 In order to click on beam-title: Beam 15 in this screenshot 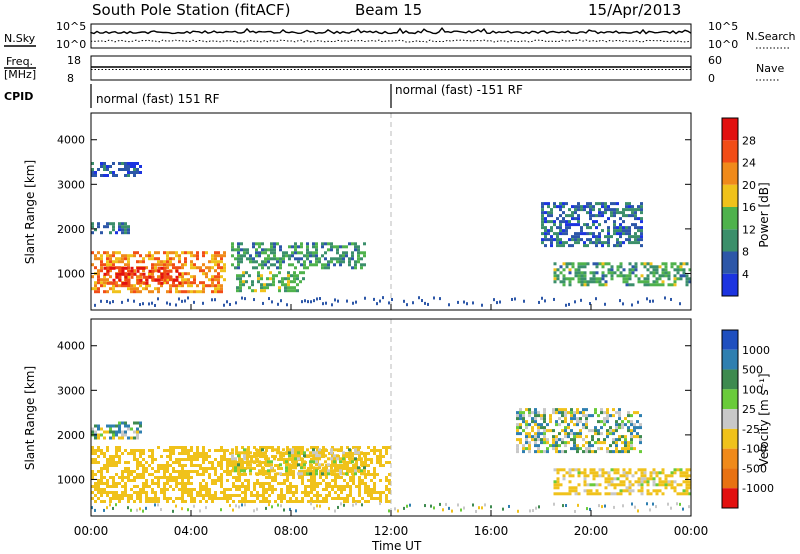, I will do `click(388, 10)`.